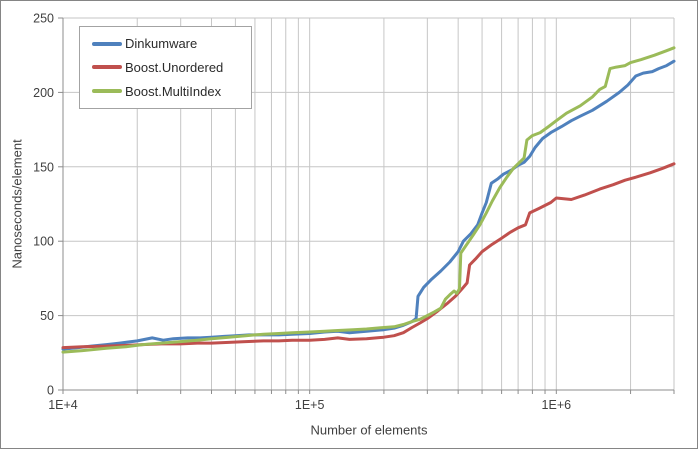  Describe the element at coordinates (43, 19) in the screenshot. I see `y-tick-label: 250` at that location.